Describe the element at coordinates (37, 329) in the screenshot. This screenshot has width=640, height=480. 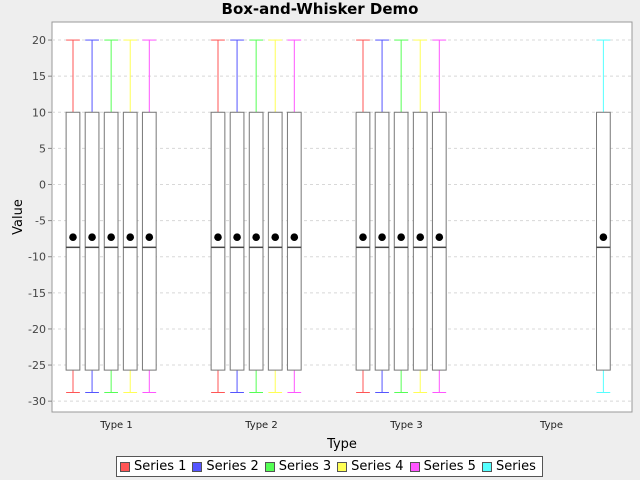
I see `y-tick-label: -20` at that location.